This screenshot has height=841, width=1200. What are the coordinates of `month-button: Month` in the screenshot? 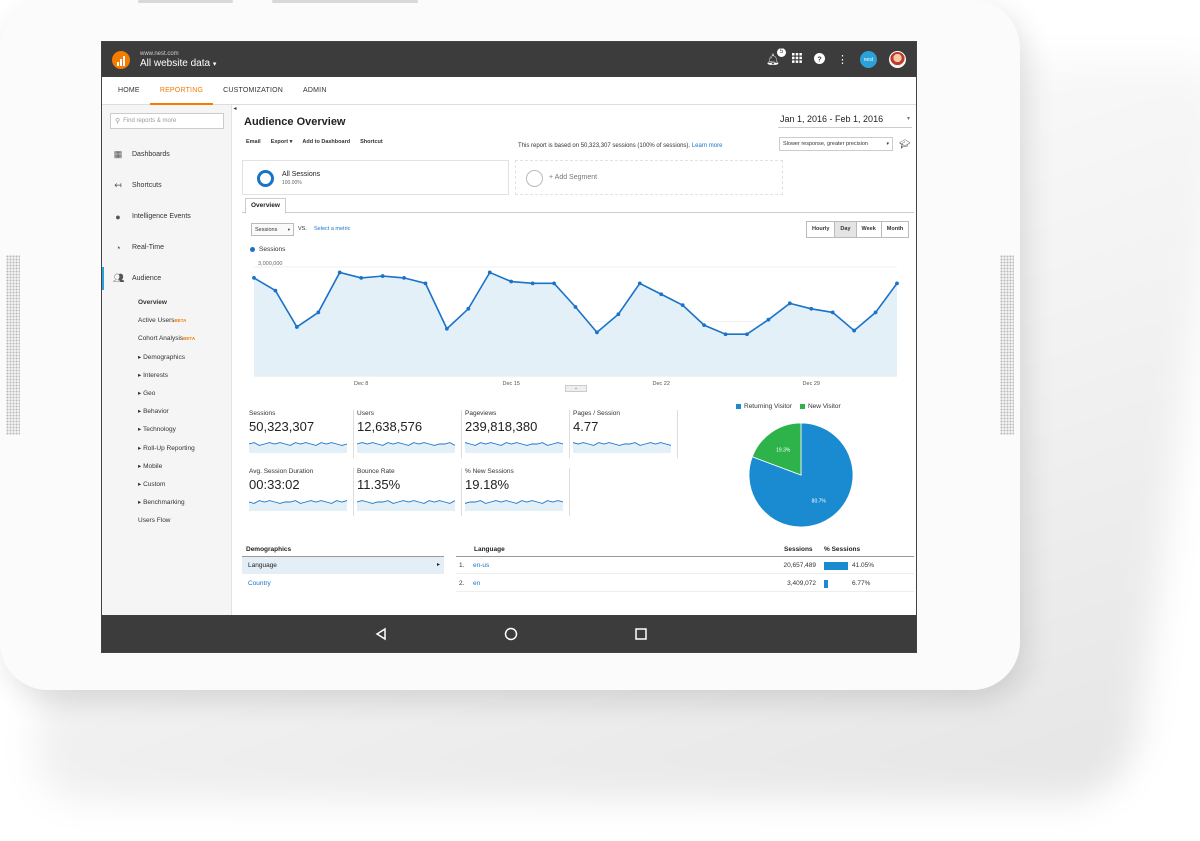 It's located at (895, 229).